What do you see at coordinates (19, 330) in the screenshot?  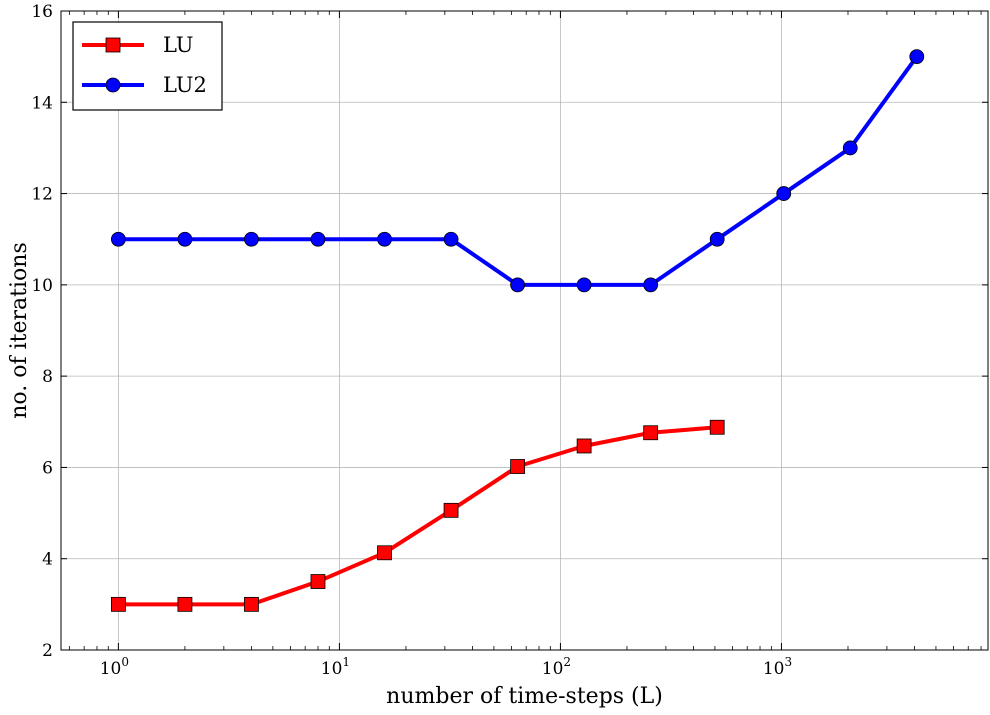 I see `y-axis-label: no. of iterations` at bounding box center [19, 330].